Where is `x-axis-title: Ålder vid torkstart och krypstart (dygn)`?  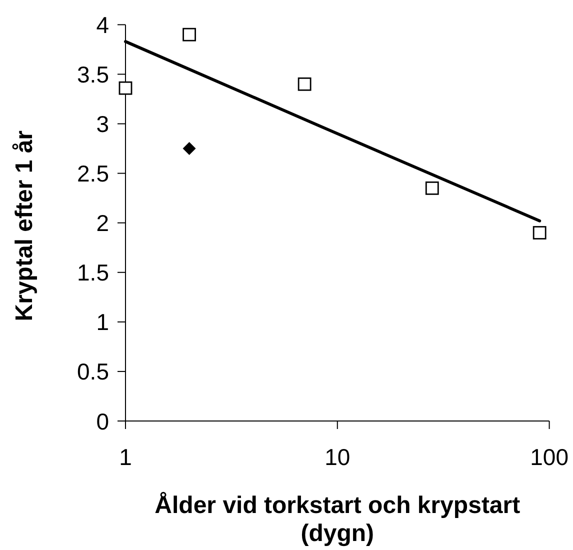 x-axis-title: Ålder vid torkstart och krypstart (dygn) is located at coordinates (337, 519).